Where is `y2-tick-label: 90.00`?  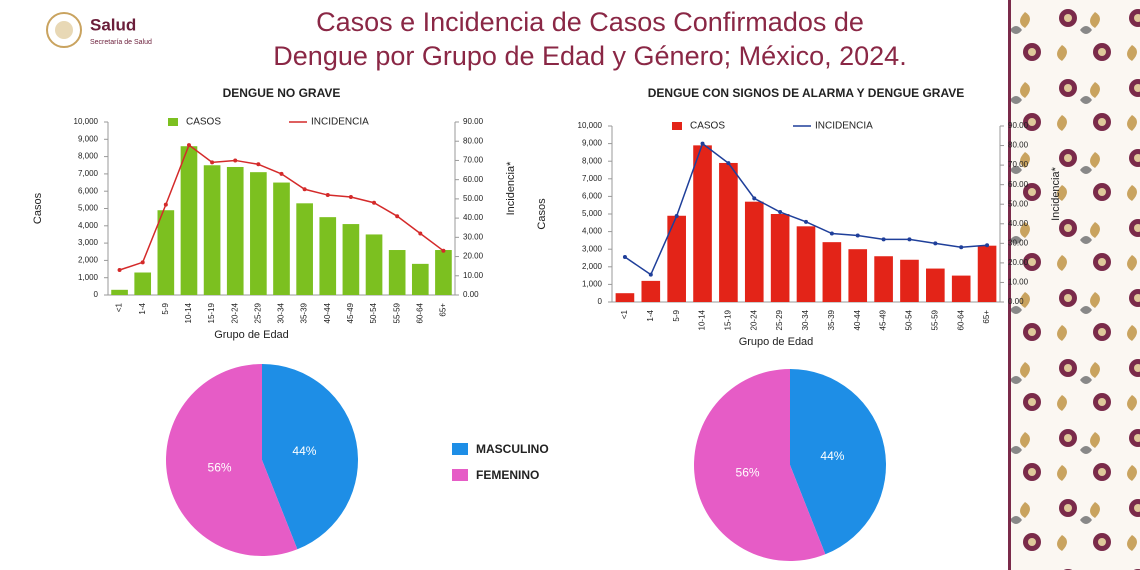 y2-tick-label: 90.00 is located at coordinates (473, 121).